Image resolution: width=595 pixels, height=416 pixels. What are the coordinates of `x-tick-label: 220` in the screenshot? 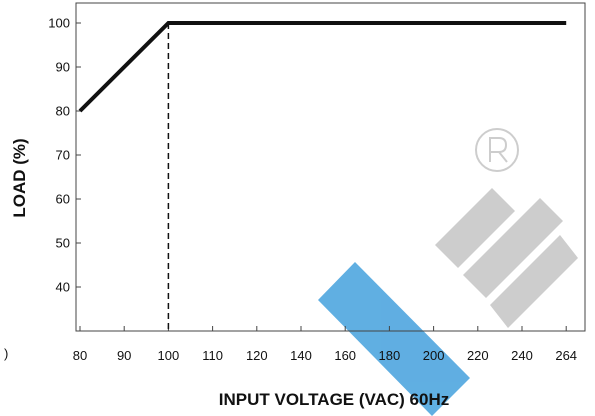 It's located at (478, 355).